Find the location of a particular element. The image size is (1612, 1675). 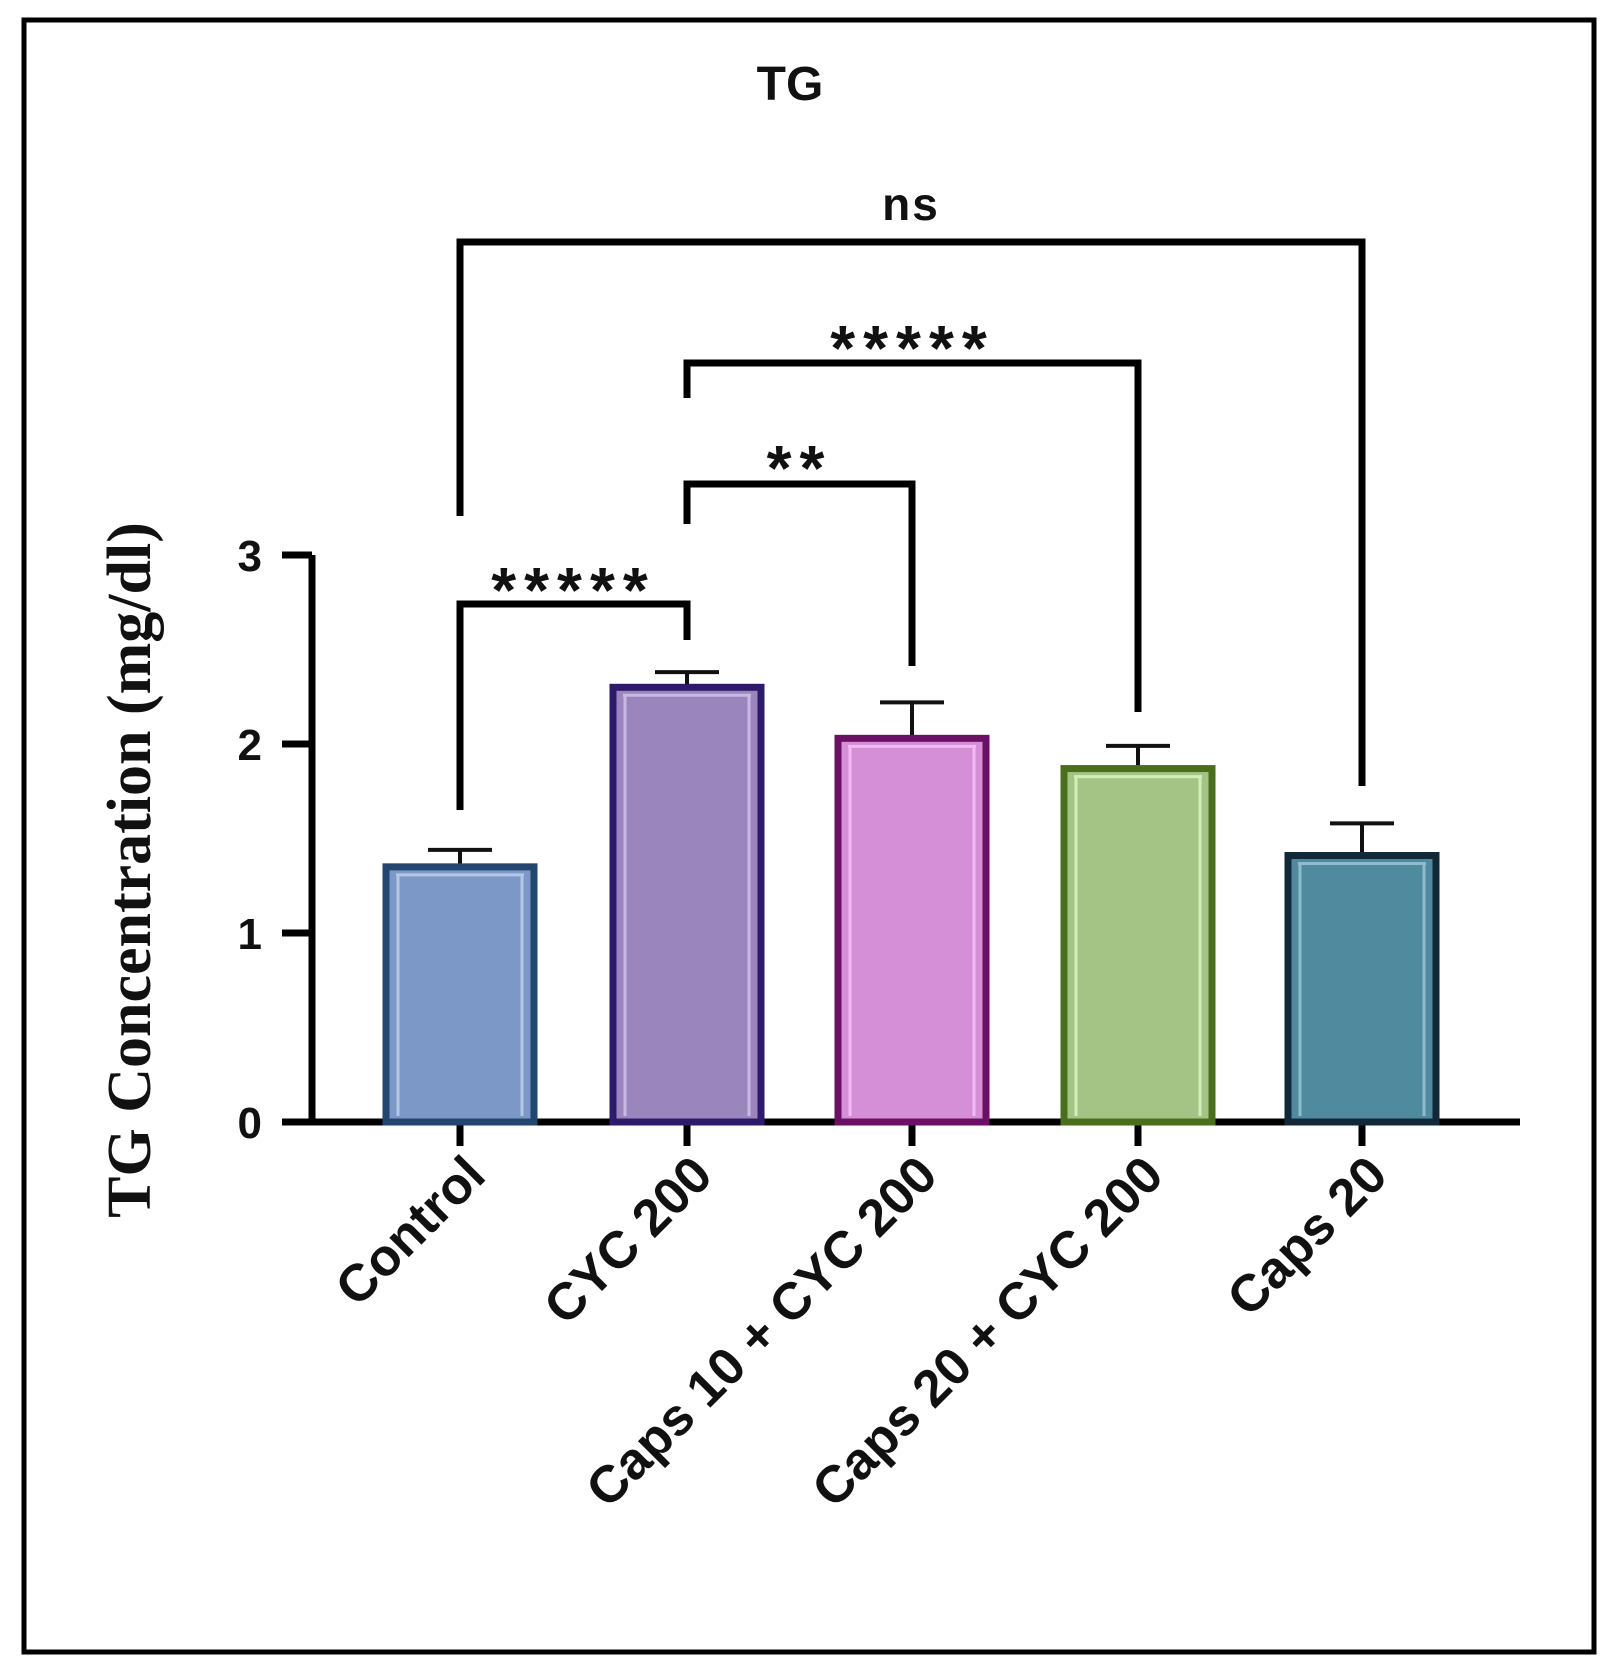

significance-label: ** is located at coordinates (800, 468).